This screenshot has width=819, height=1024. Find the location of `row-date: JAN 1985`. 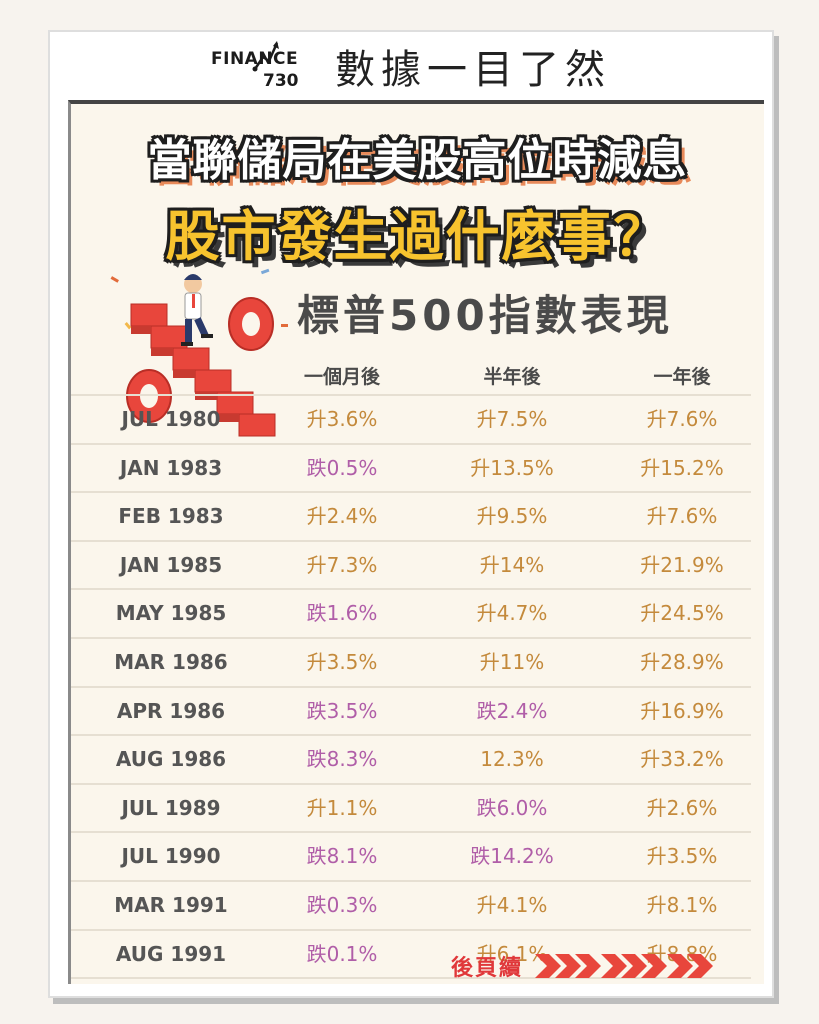

row-date: JAN 1985 is located at coordinates (171, 564).